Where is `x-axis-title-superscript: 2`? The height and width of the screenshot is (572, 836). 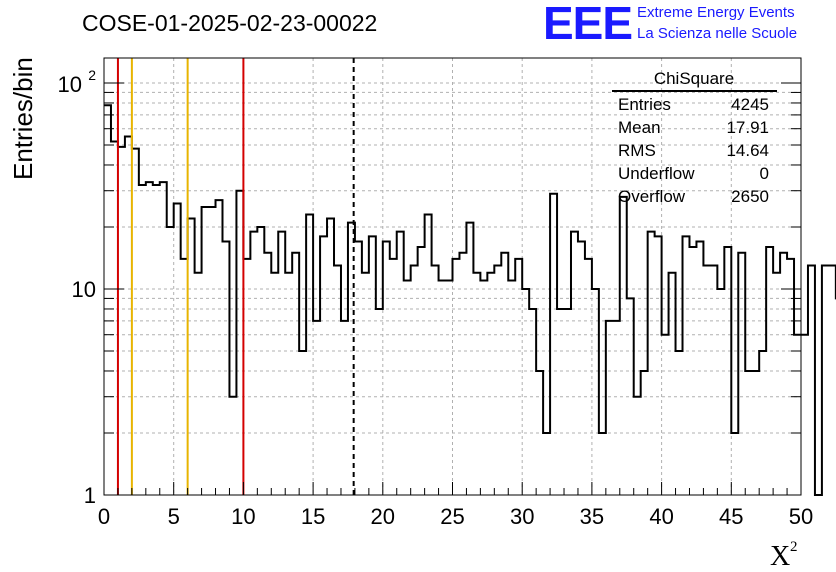
x-axis-title-superscript: 2 is located at coordinates (794, 547).